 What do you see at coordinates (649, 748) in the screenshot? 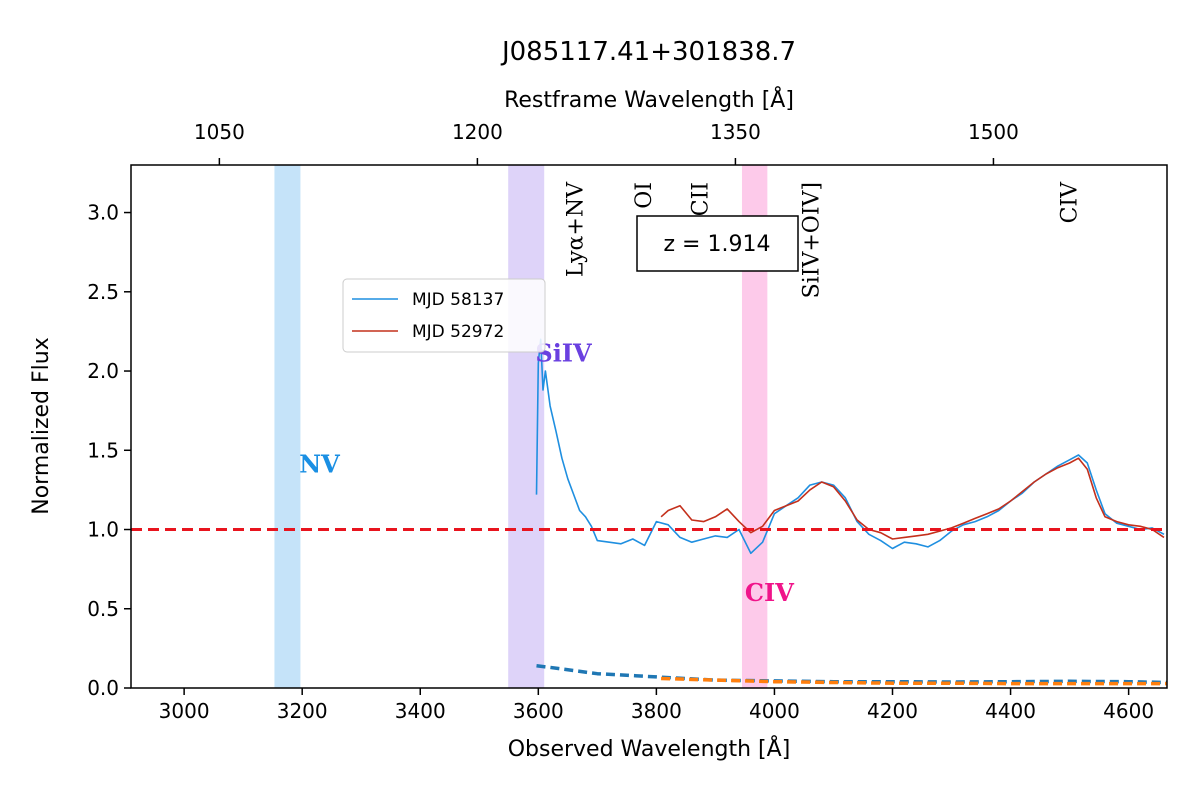
I see `x-axis-label: Observed Wavelength [Å]` at bounding box center [649, 748].